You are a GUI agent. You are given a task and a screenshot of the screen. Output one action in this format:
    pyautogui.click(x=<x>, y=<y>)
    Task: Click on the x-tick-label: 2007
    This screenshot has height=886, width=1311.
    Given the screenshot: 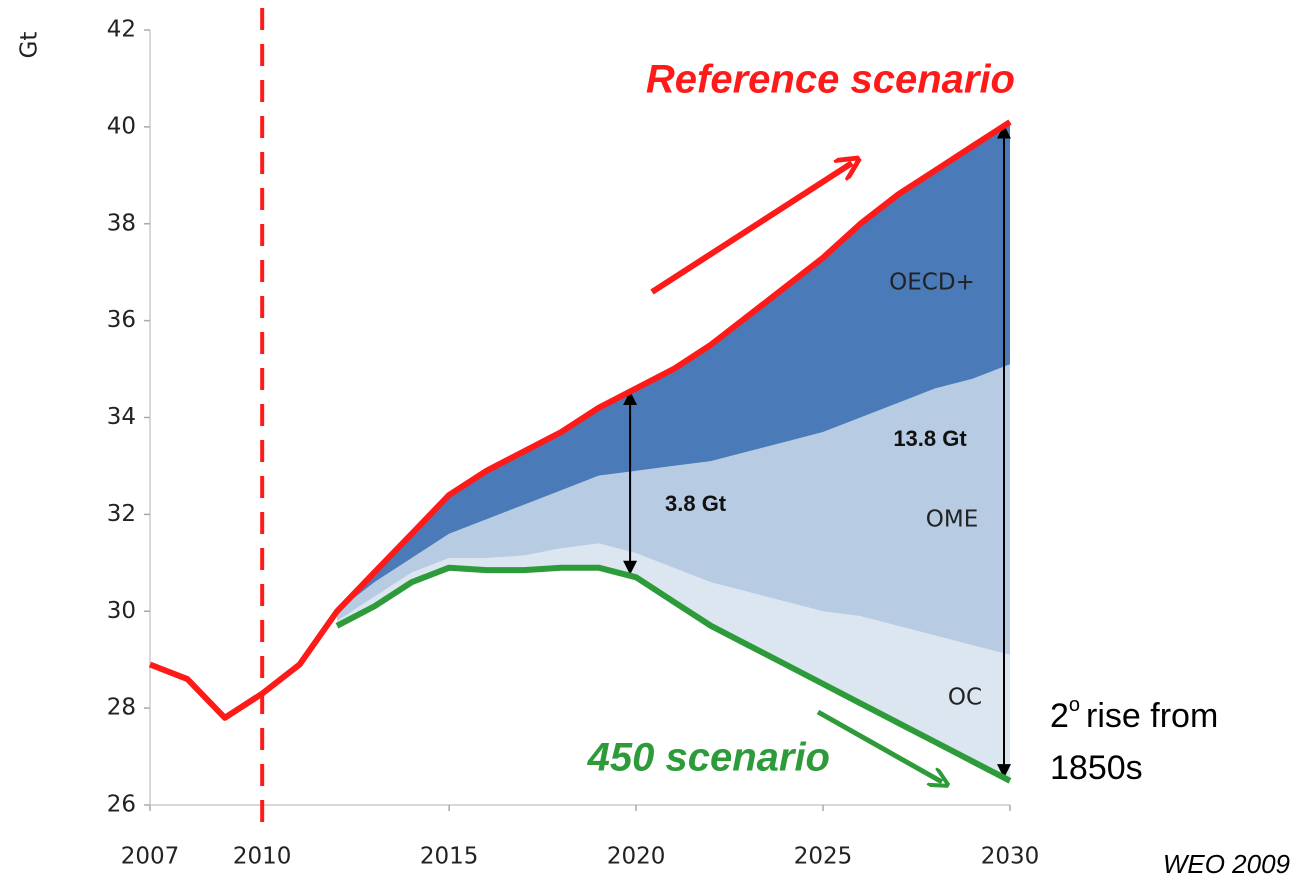 What is the action you would take?
    pyautogui.click(x=150, y=857)
    